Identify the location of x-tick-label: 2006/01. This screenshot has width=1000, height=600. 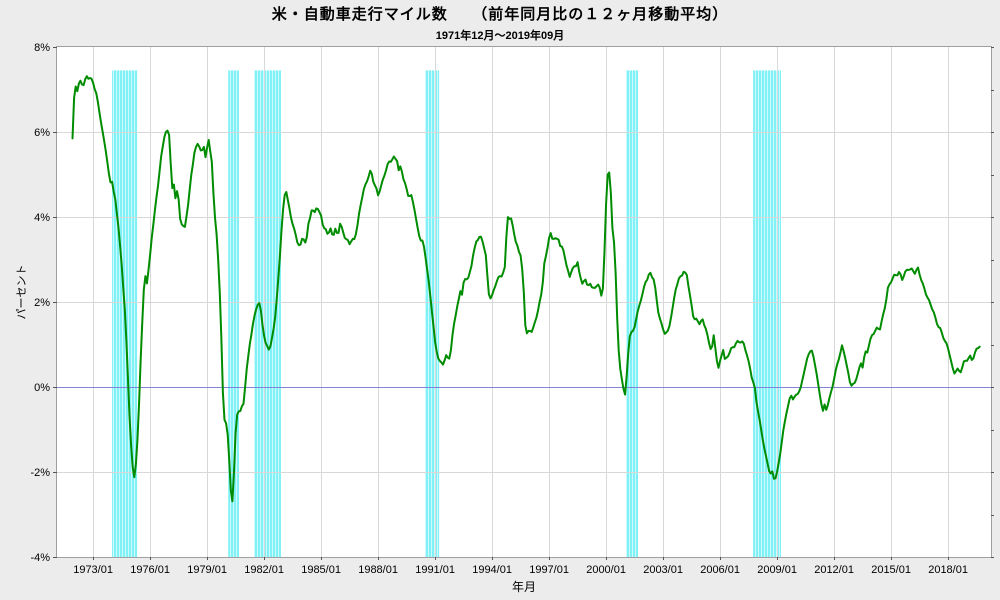
(720, 570).